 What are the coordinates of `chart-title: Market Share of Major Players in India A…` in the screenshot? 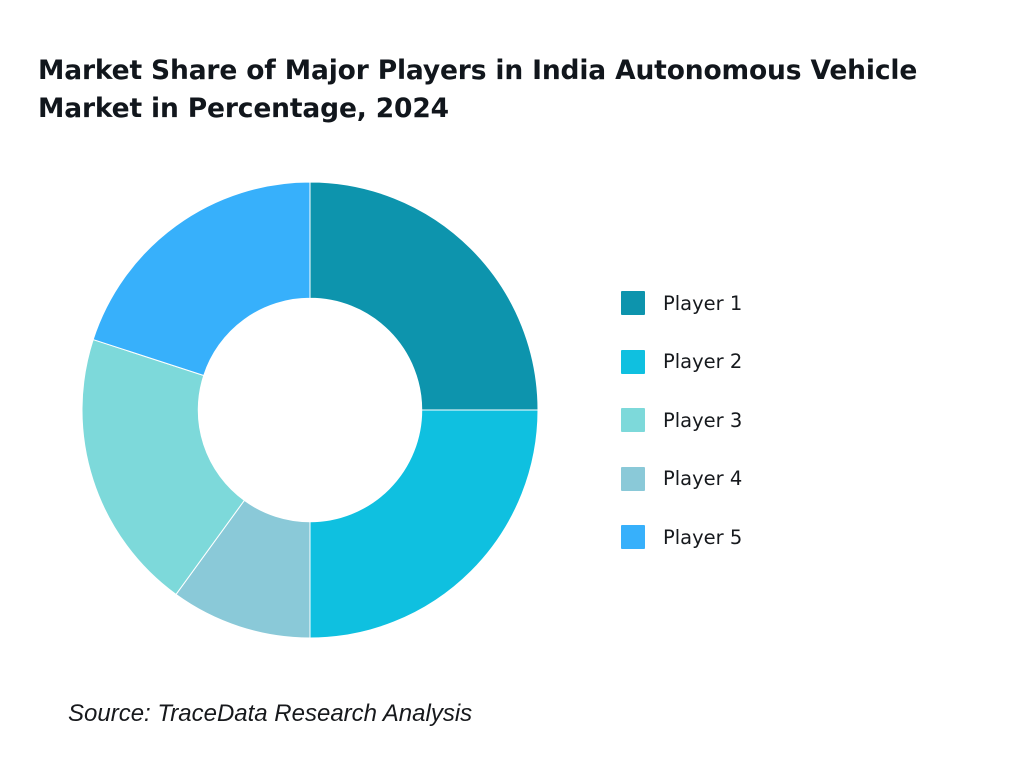 It's located at (478, 89).